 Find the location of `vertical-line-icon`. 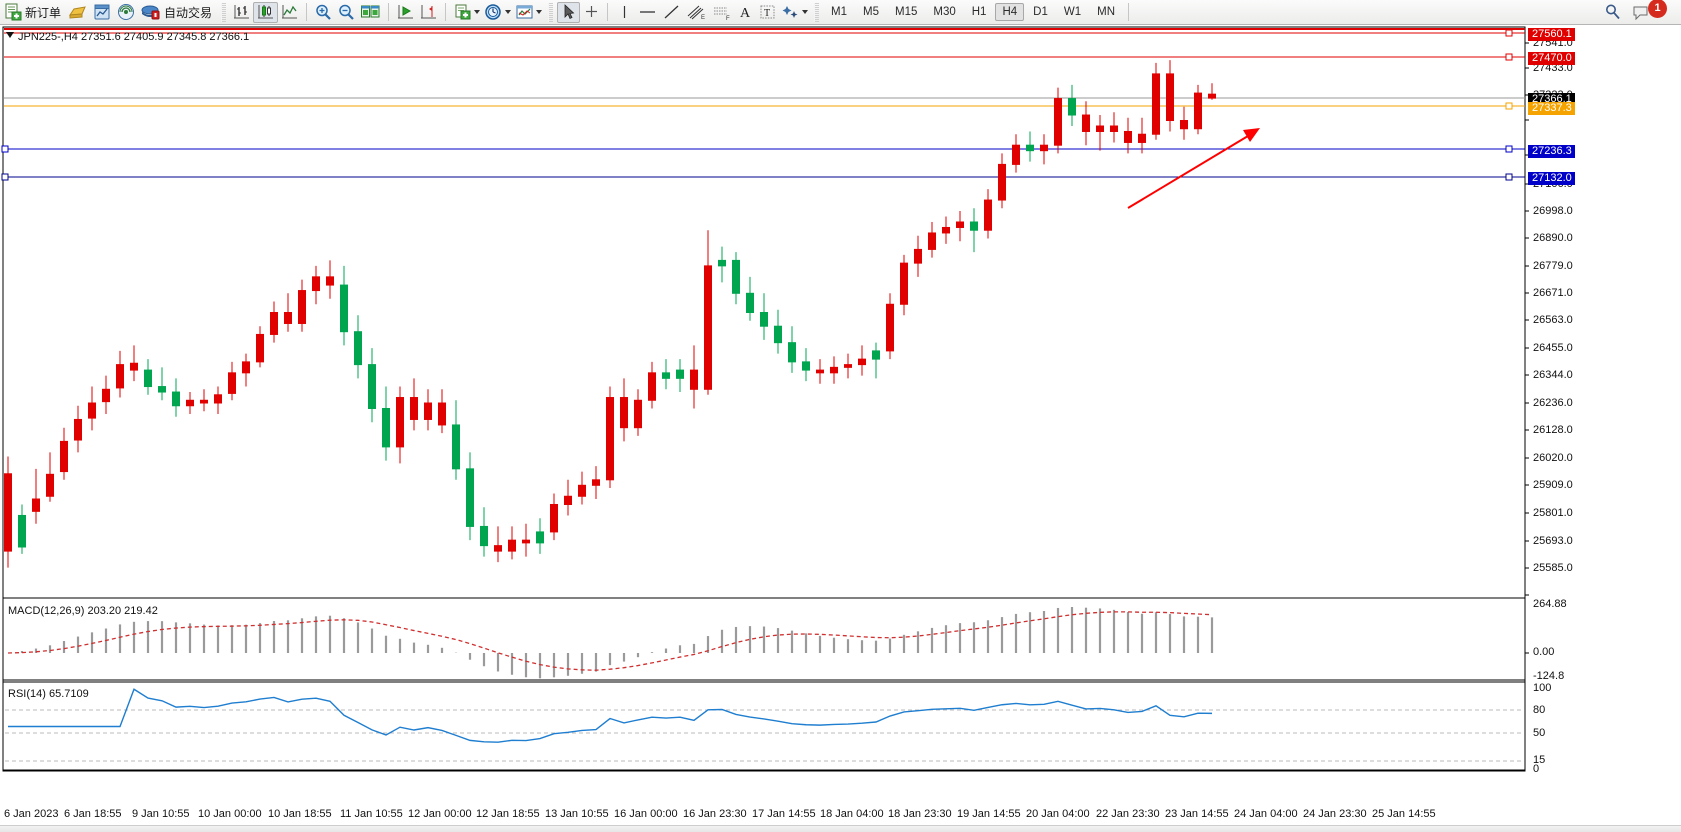

vertical-line-icon is located at coordinates (624, 12).